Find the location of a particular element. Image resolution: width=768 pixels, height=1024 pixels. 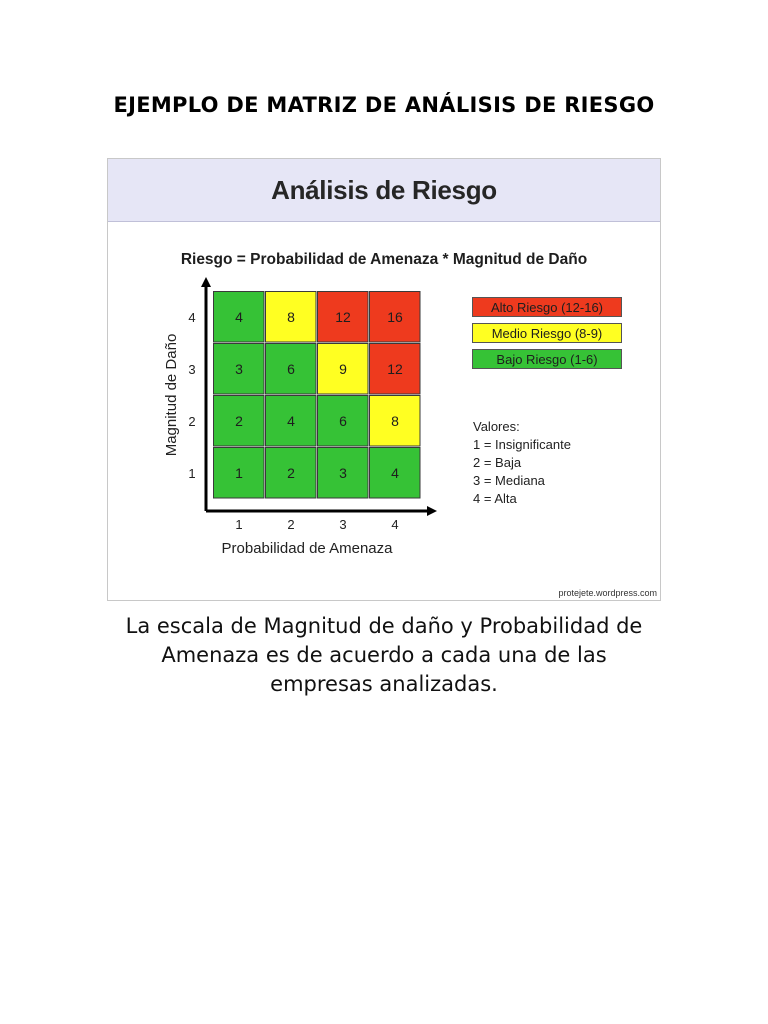

x-tick-label: 1 is located at coordinates (238, 524).